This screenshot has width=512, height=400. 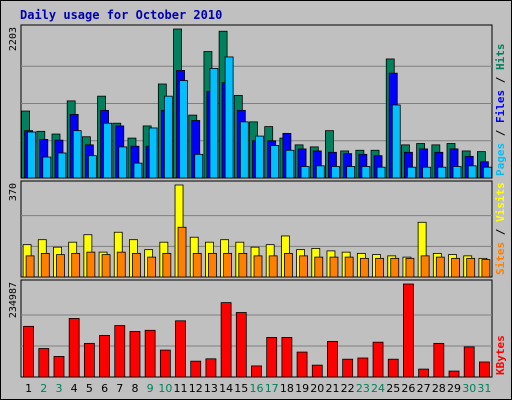 What do you see at coordinates (121, 15) in the screenshot?
I see `chart-title: Daily usage for October 2010` at bounding box center [121, 15].